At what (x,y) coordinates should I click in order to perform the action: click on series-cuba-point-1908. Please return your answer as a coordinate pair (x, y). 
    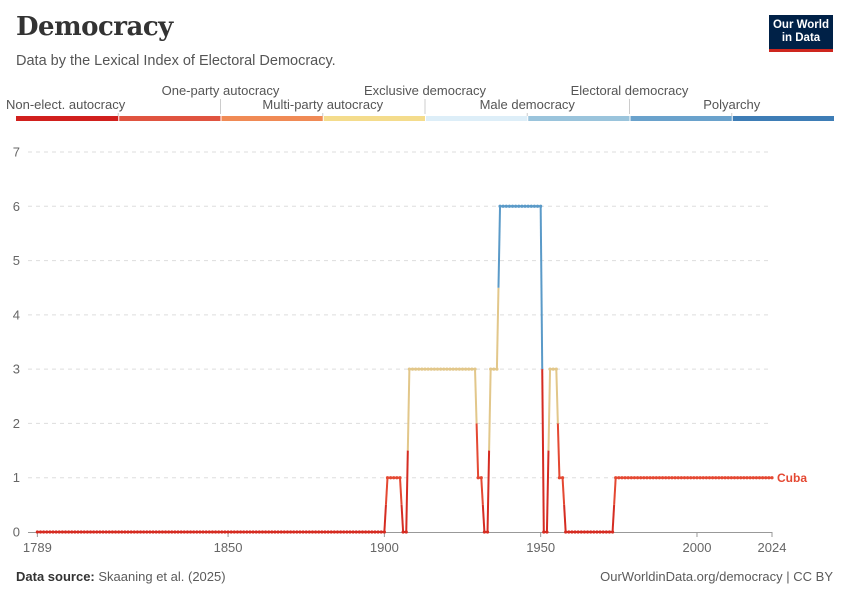
    Looking at the image, I should click on (409, 369).